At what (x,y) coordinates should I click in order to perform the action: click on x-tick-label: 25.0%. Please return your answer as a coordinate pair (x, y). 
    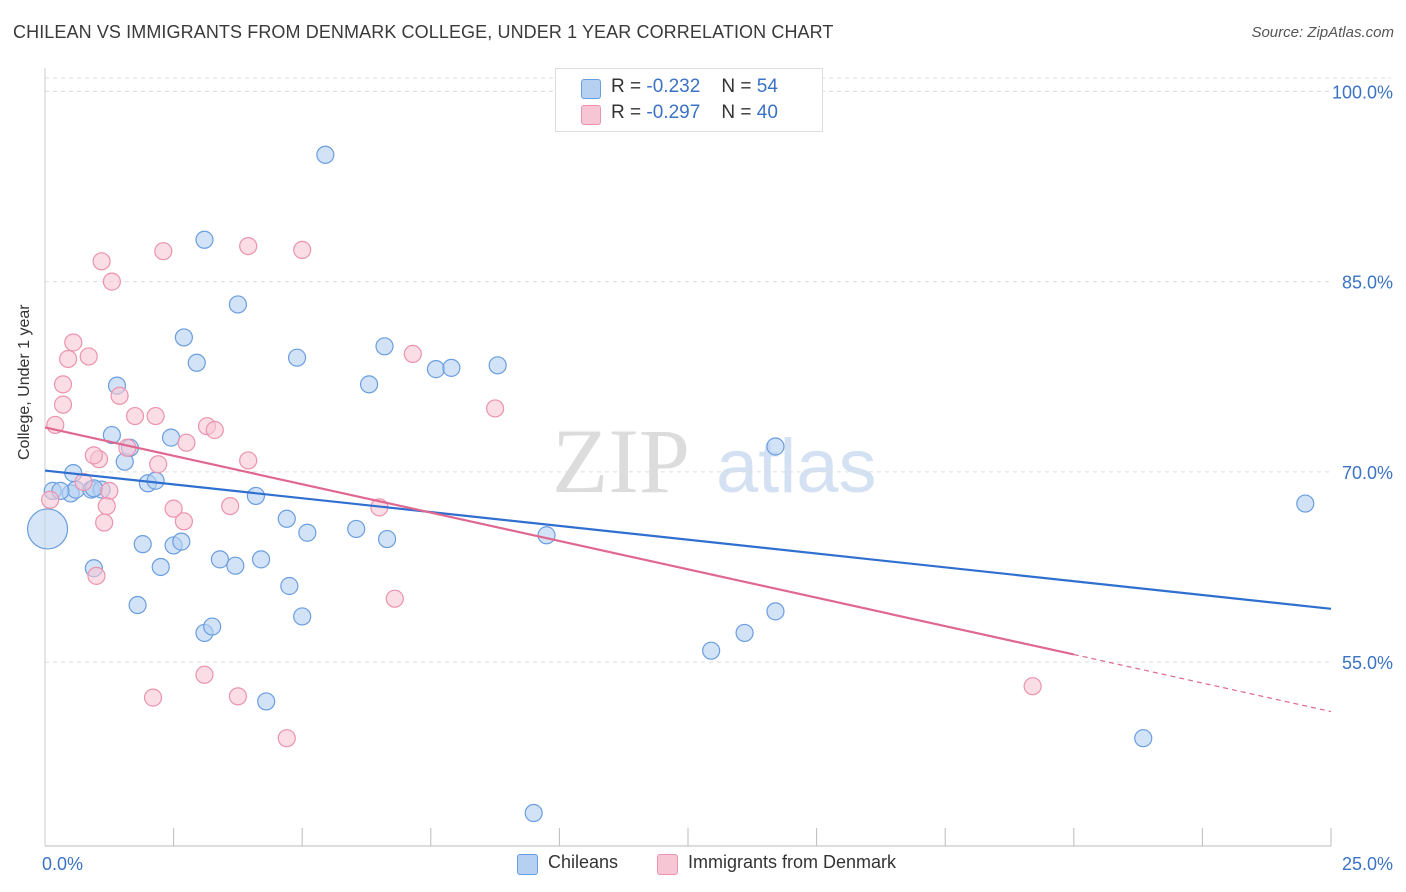
    Looking at the image, I should click on (1367, 864).